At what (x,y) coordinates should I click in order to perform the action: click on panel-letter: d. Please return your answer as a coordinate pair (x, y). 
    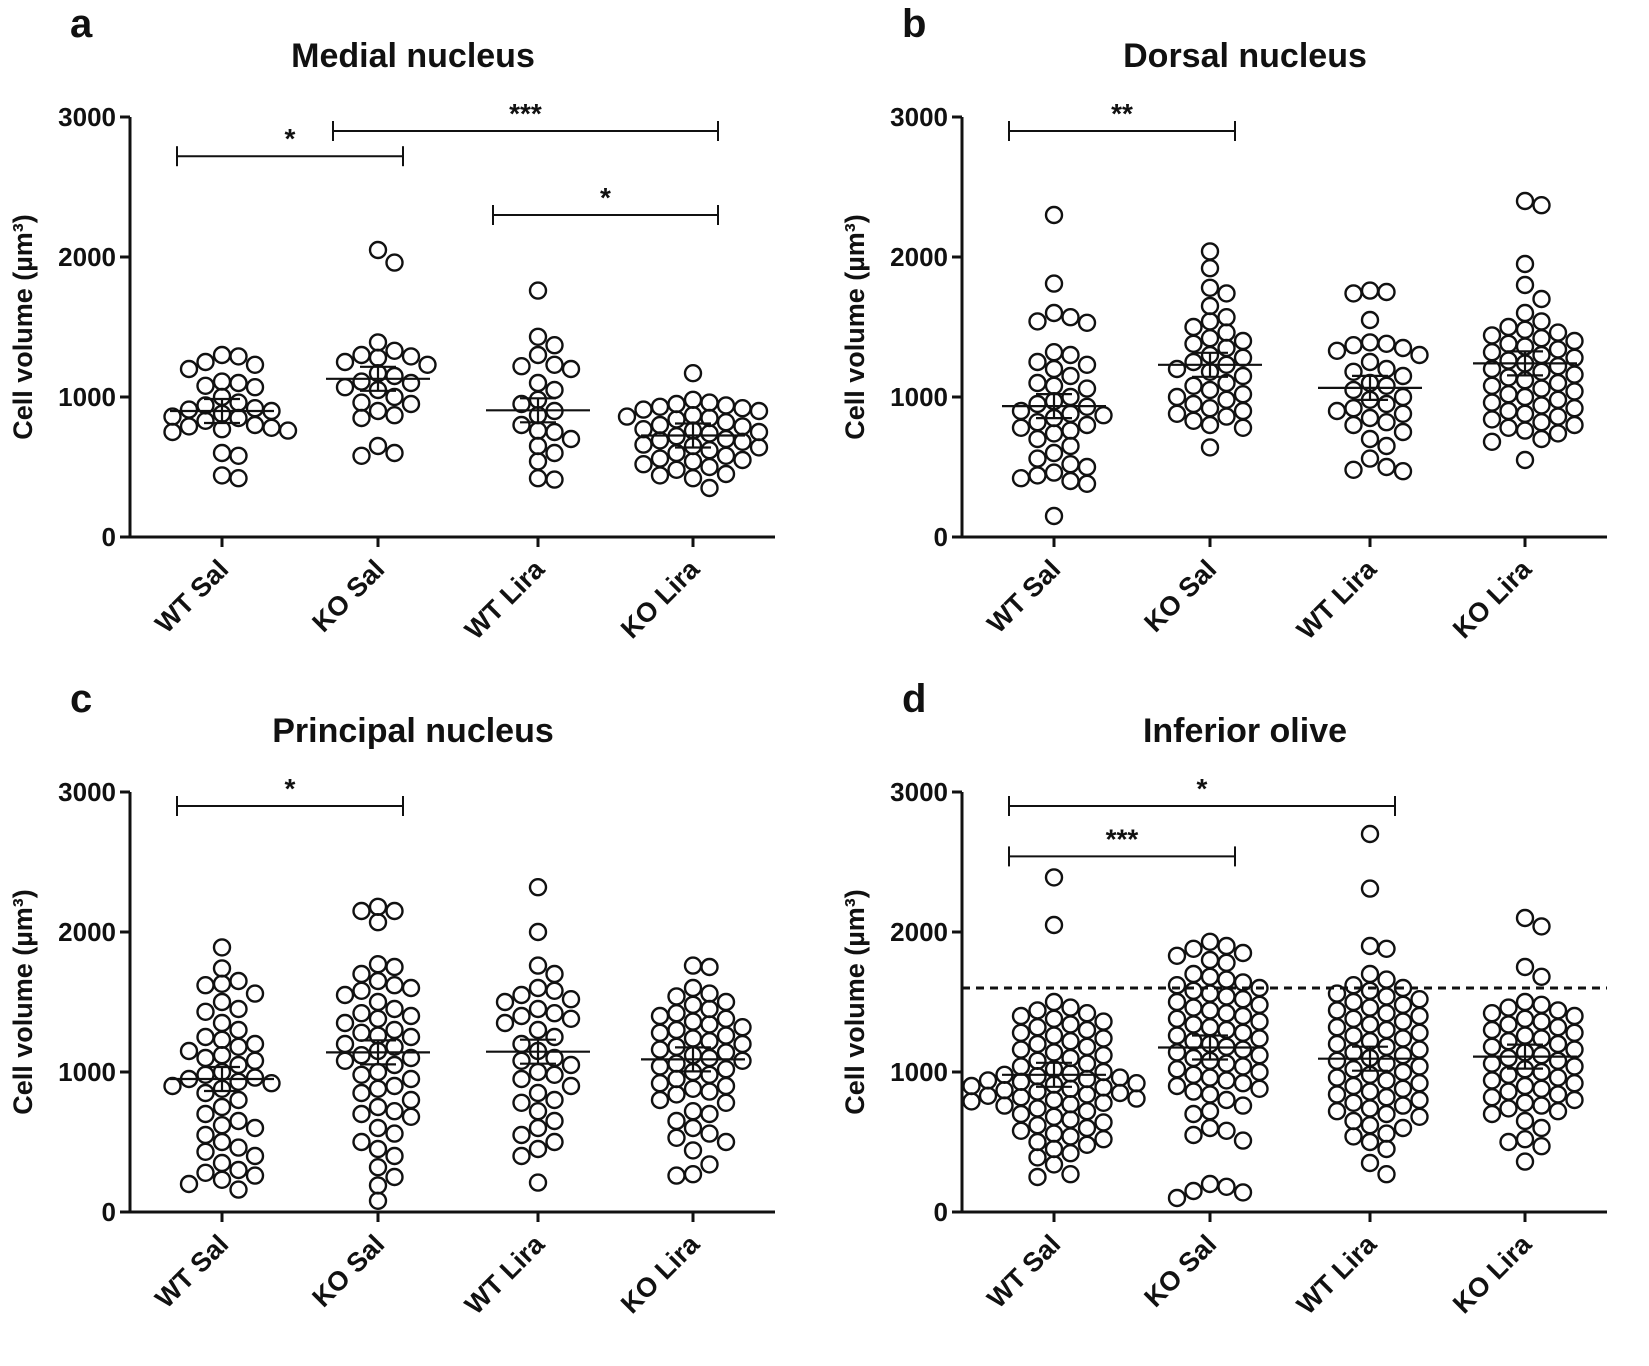
    Looking at the image, I should click on (914, 699).